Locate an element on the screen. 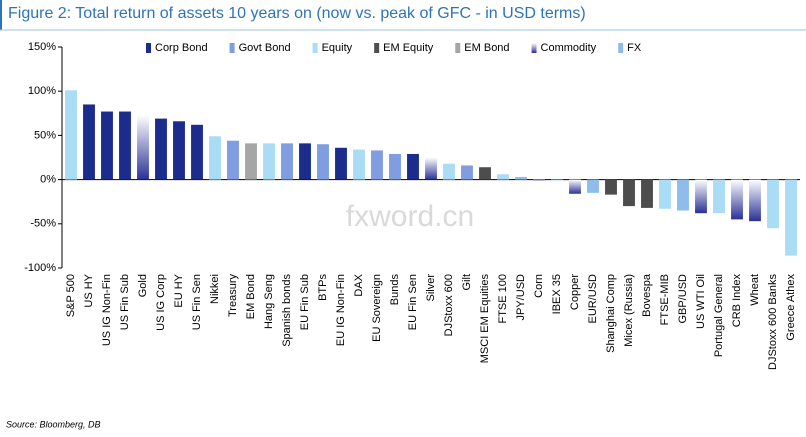  x-tick-label: Treasury is located at coordinates (233, 295).